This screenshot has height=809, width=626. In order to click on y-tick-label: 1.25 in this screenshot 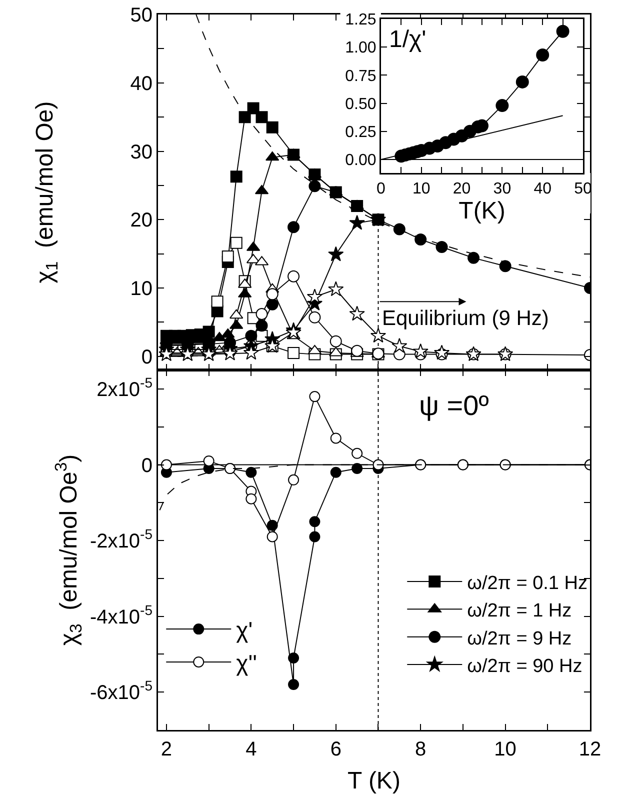, I will do `click(360, 20)`.